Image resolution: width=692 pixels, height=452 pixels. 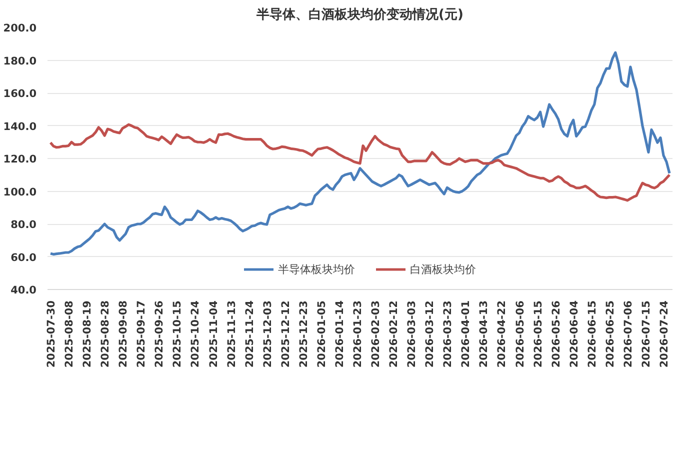 I want to click on x-tick-label: 2026-01-14, so click(x=340, y=334).